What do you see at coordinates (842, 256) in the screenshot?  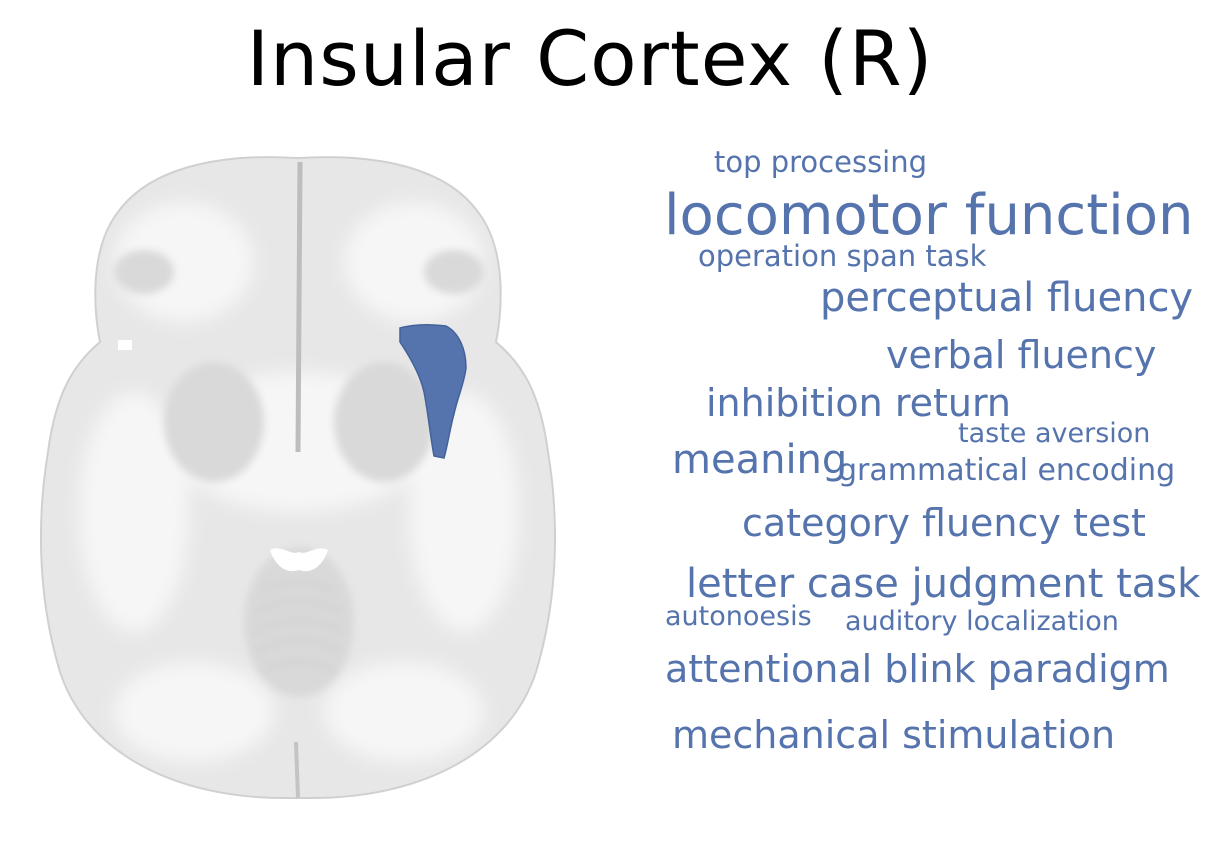 I see `term-label: operation span task` at bounding box center [842, 256].